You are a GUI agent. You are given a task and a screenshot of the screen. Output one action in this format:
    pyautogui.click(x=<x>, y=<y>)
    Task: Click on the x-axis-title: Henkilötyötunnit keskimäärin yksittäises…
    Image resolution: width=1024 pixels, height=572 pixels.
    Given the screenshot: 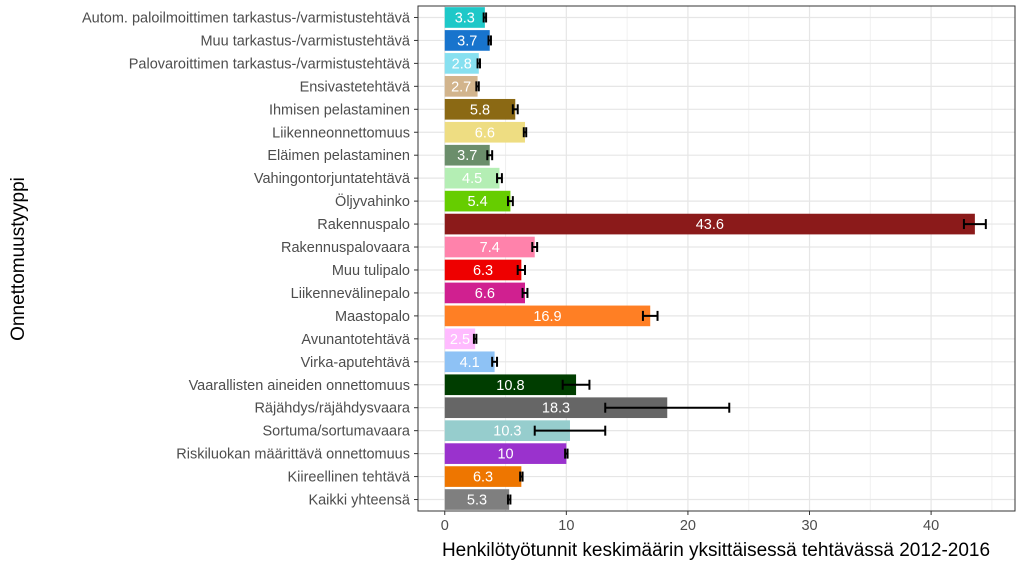 What is the action you would take?
    pyautogui.click(x=716, y=550)
    